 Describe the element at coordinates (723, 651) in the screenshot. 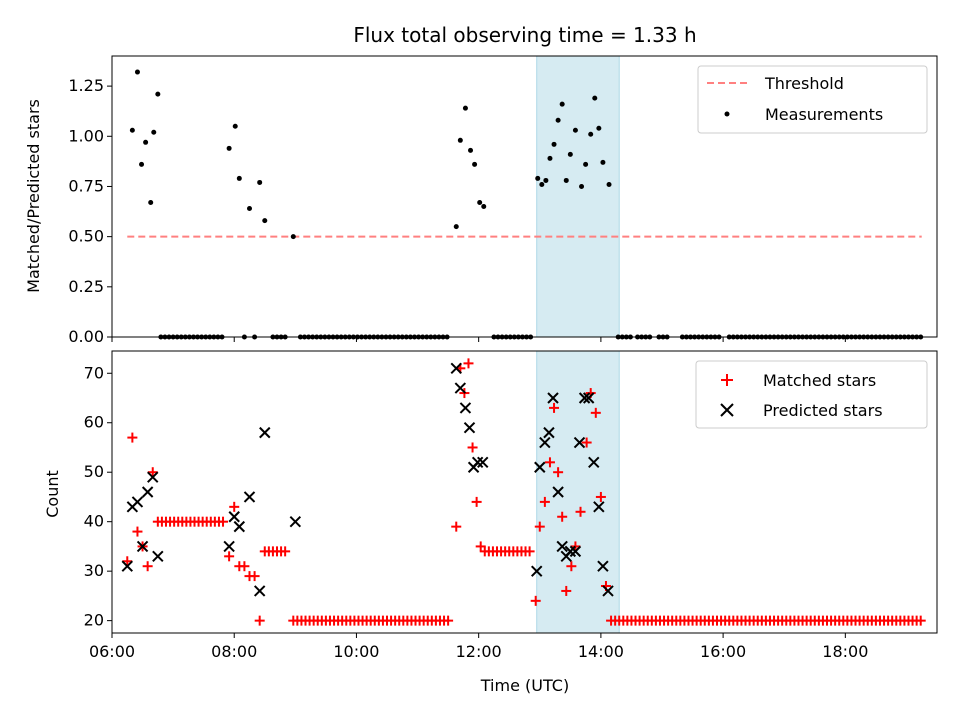

I see `x-tick-label: 16:00` at that location.